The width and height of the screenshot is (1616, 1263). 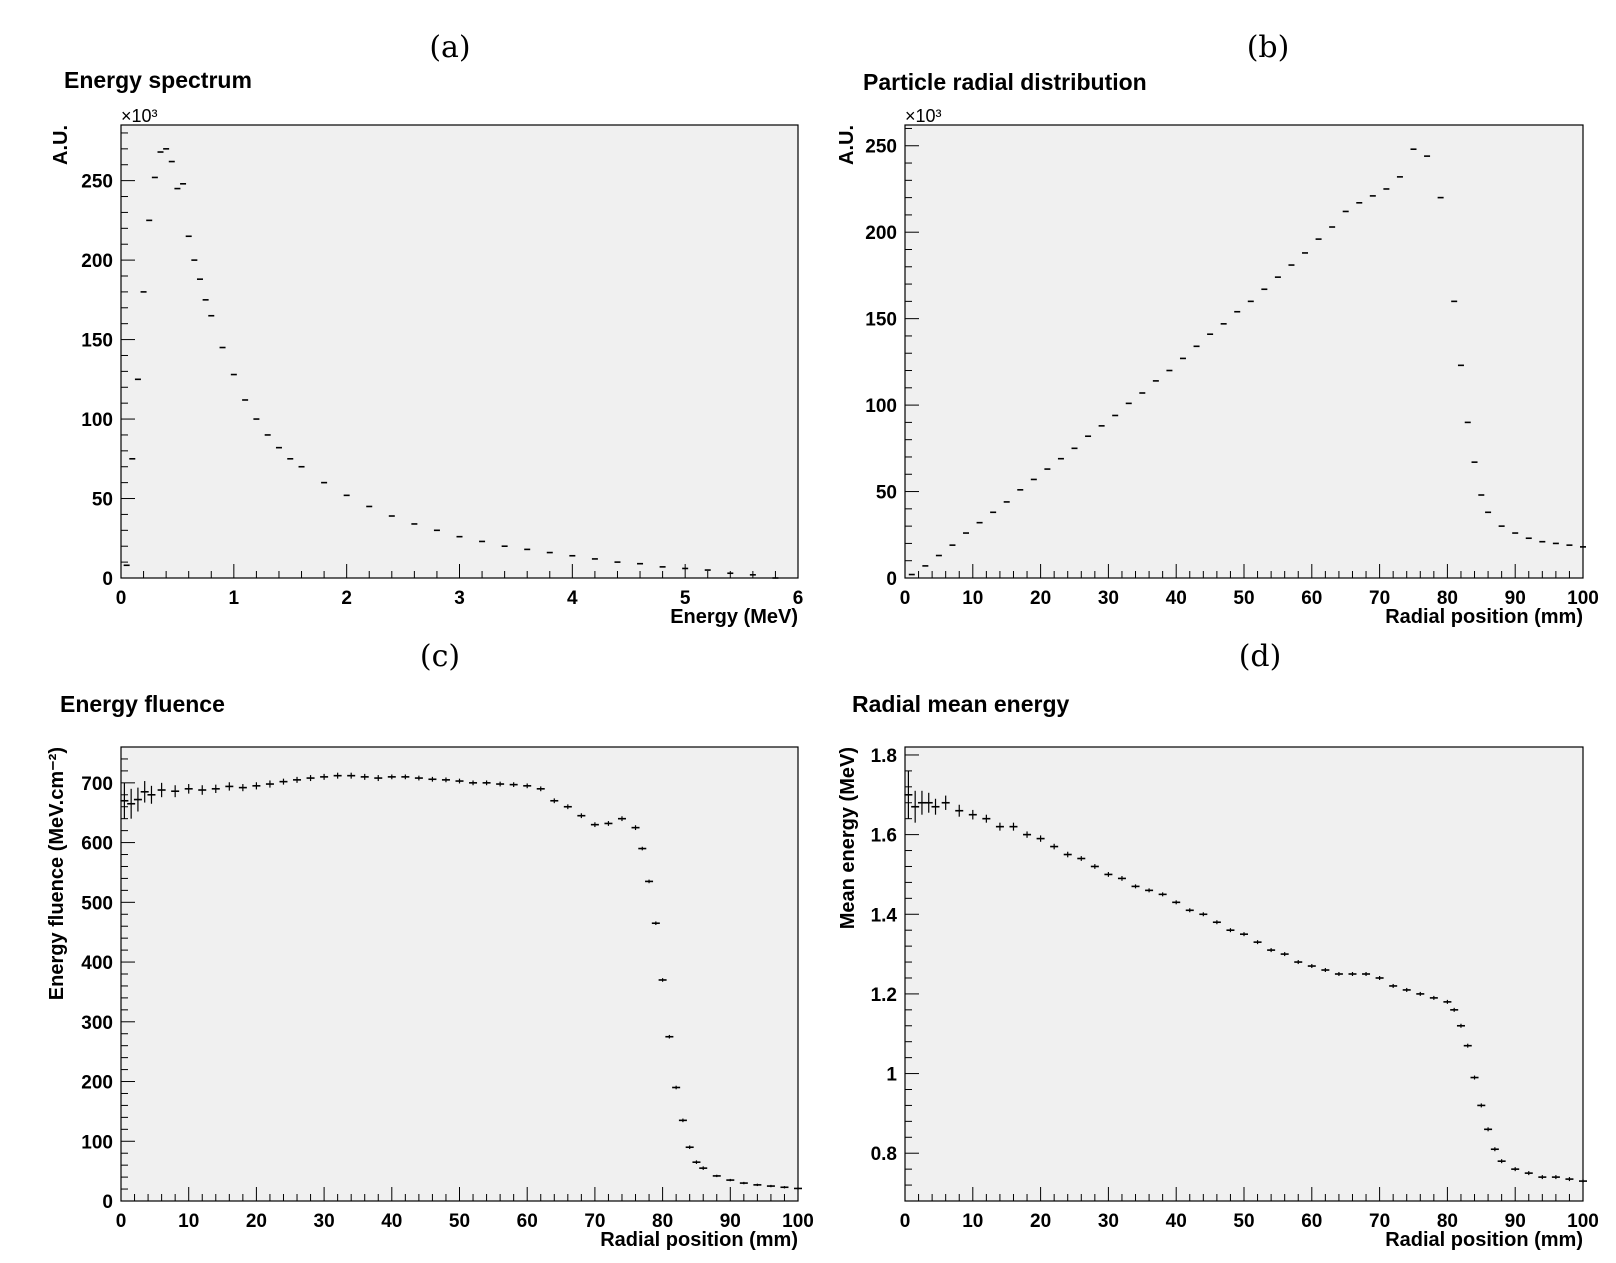 What do you see at coordinates (97, 903) in the screenshot?
I see `y-tick-label: 500` at bounding box center [97, 903].